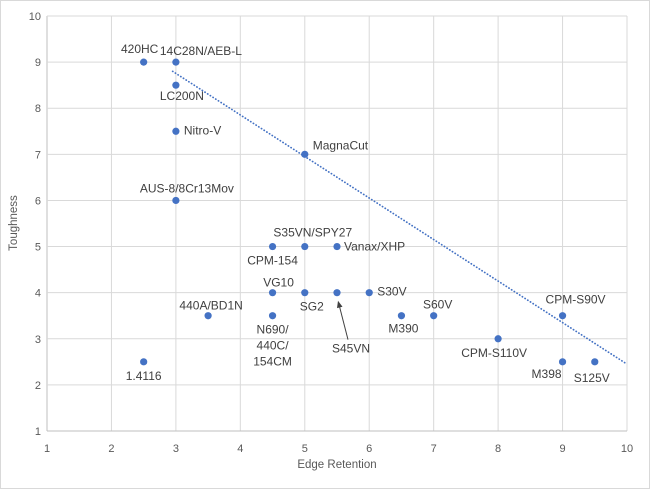 This screenshot has height=489, width=650. What do you see at coordinates (187, 188) in the screenshot?
I see `point-label: AUS-8/8Cr13Mov` at bounding box center [187, 188].